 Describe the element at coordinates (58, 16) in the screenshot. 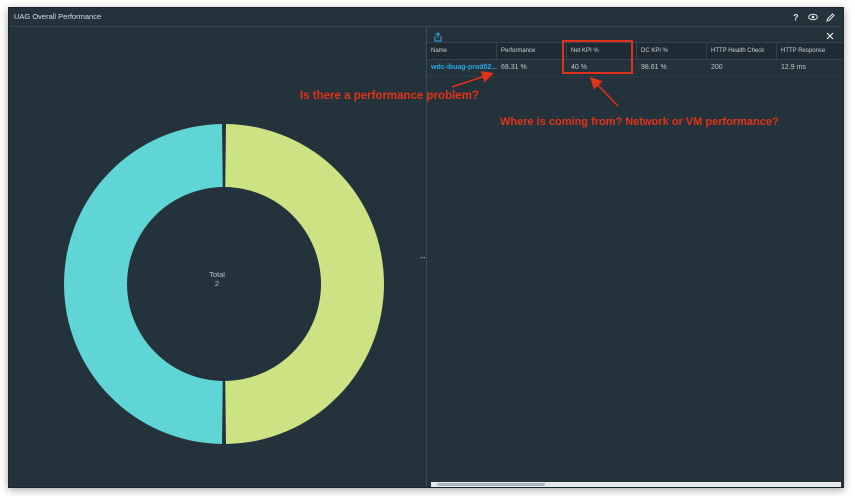

I see `window-title: UAG Overall Performance` at that location.